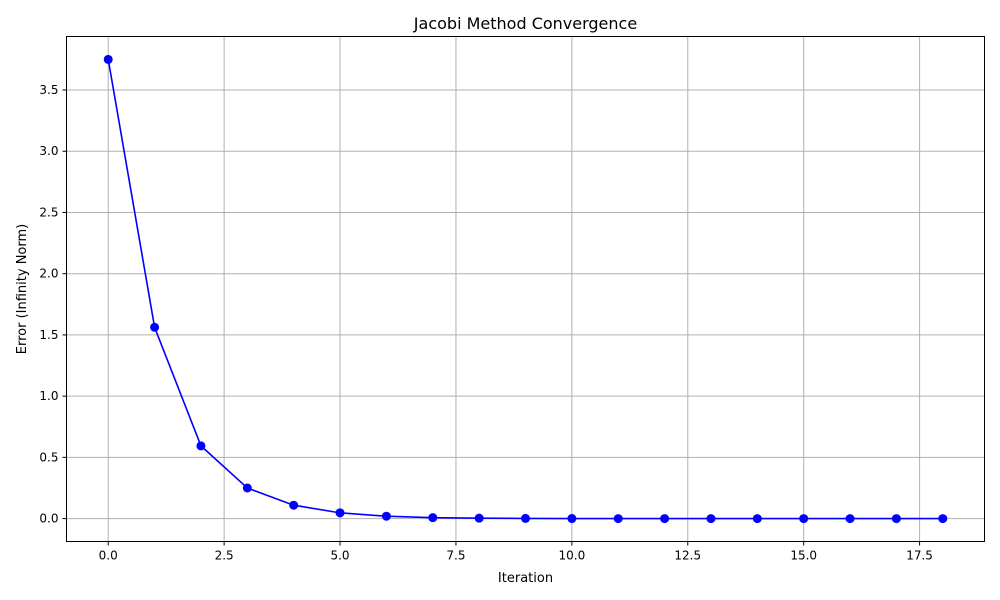  Describe the element at coordinates (22, 289) in the screenshot. I see `y-axis-label: Error (Infinity Norm)` at that location.